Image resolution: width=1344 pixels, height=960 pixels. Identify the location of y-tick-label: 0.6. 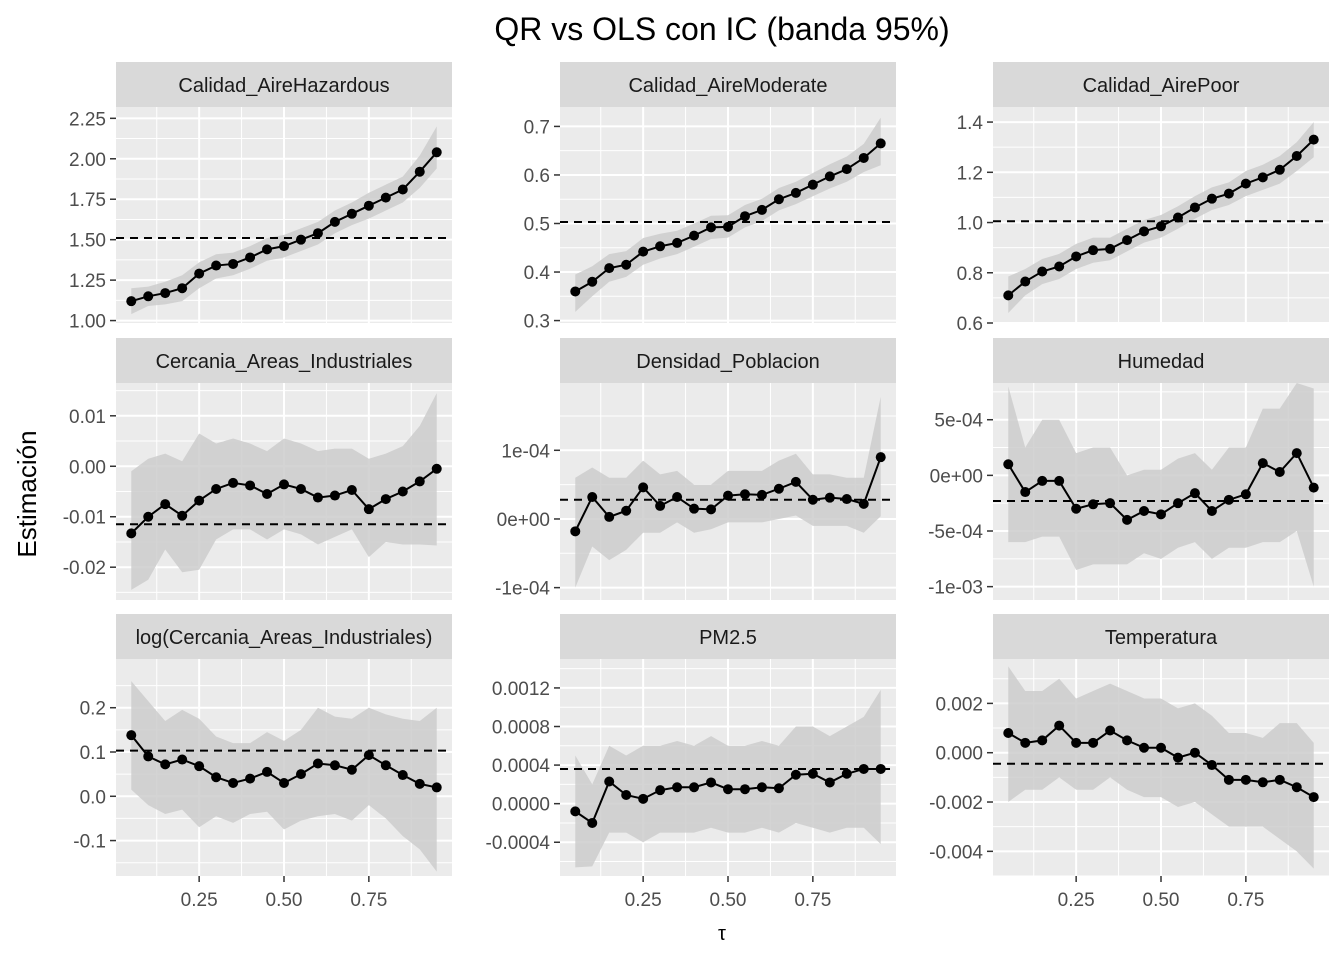
(537, 176).